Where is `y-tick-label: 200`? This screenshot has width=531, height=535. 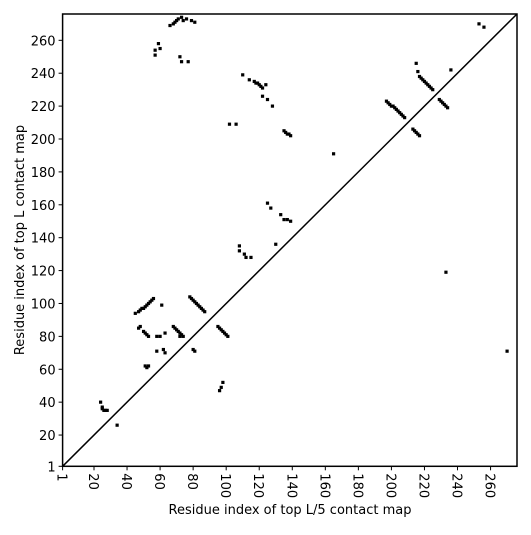 y-tick-label: 200 is located at coordinates (43, 140).